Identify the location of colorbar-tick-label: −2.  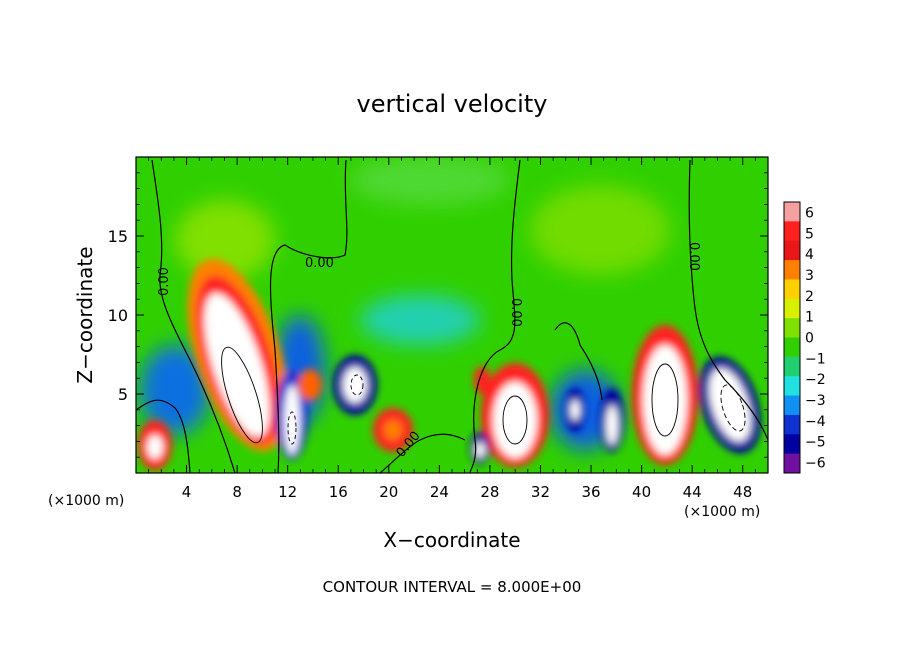
(815, 380).